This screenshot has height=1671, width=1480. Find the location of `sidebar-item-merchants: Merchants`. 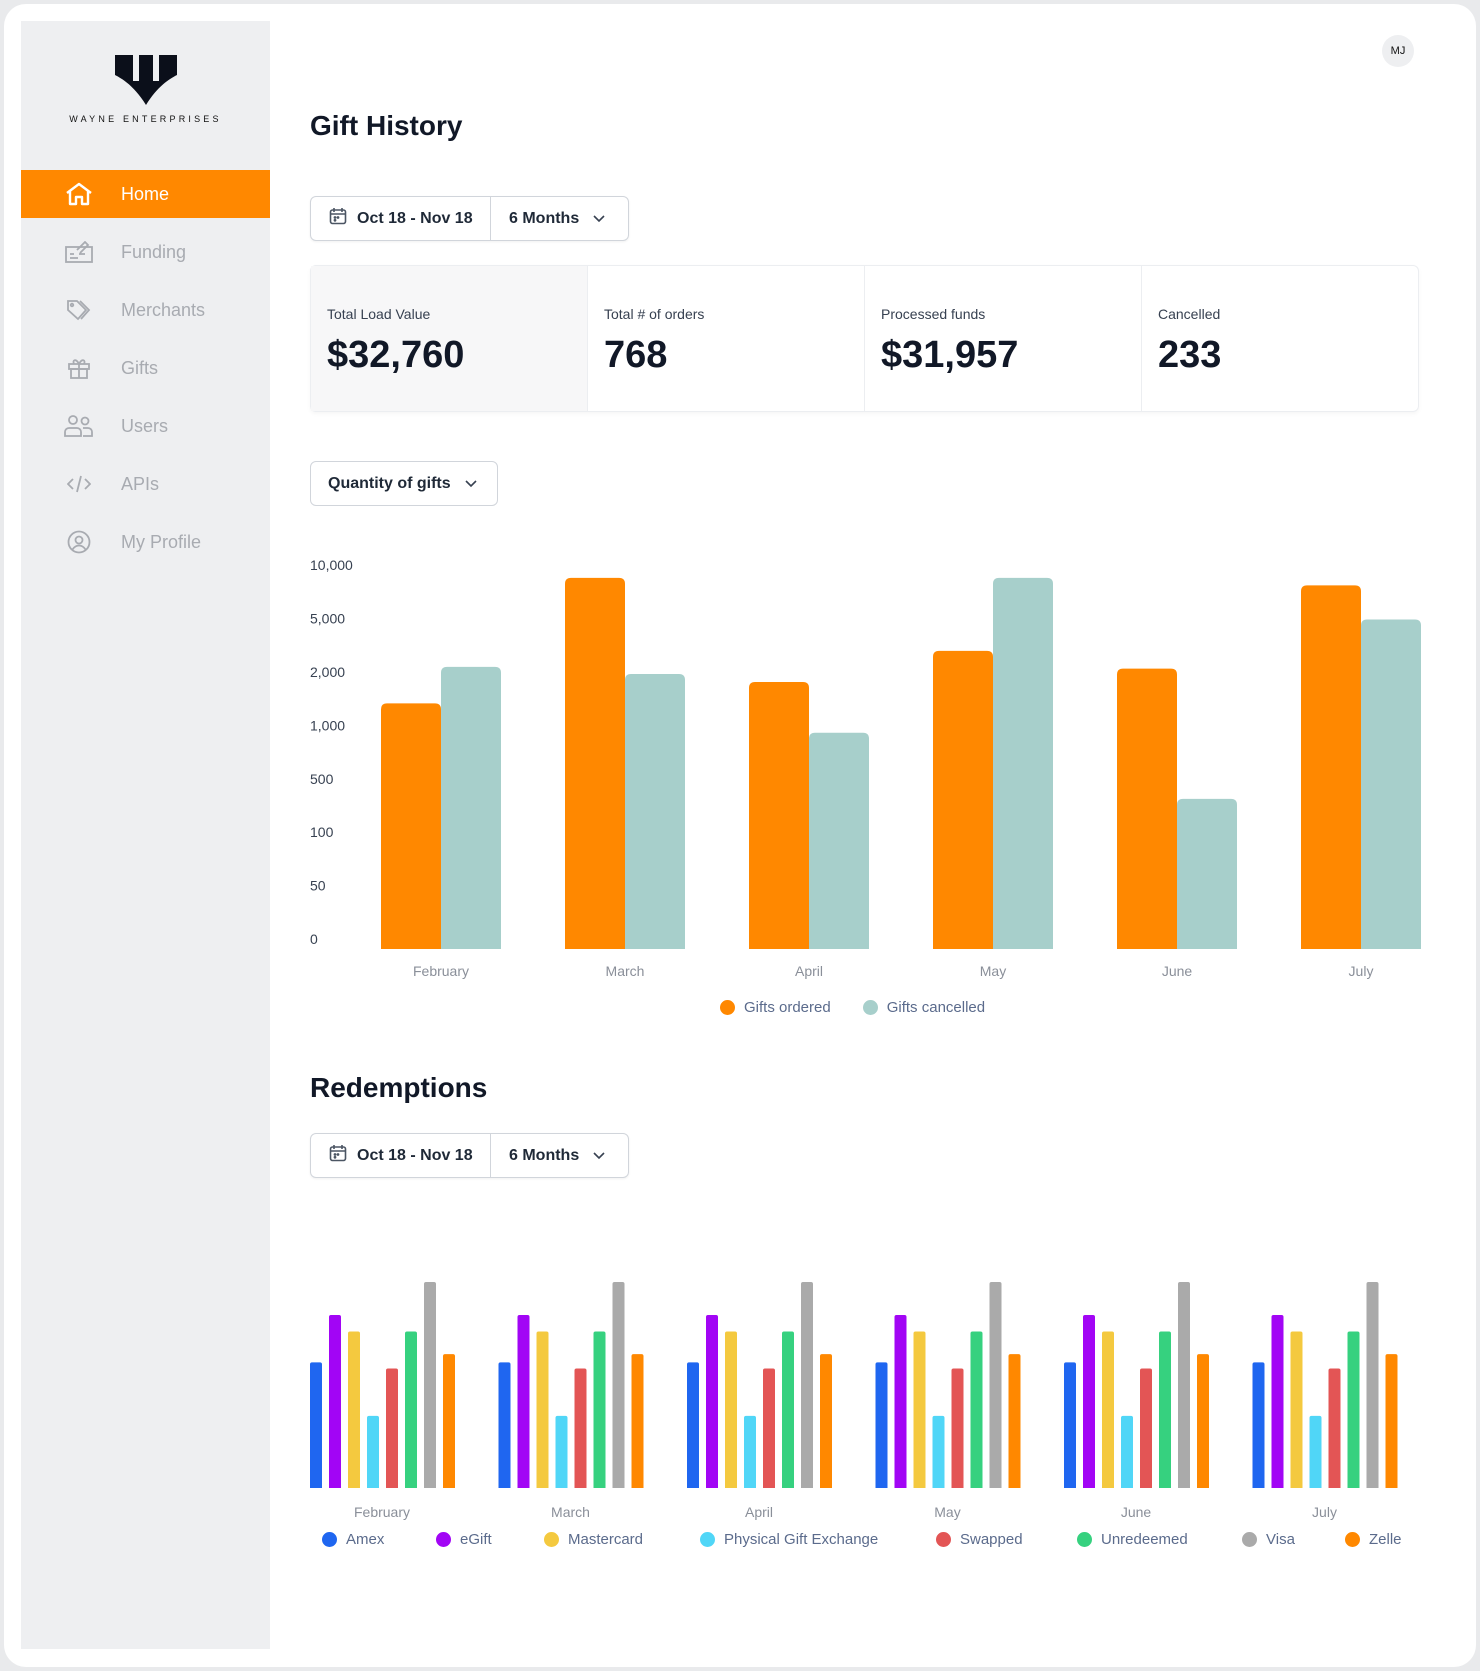

sidebar-item-merchants: Merchants is located at coordinates (145, 310).